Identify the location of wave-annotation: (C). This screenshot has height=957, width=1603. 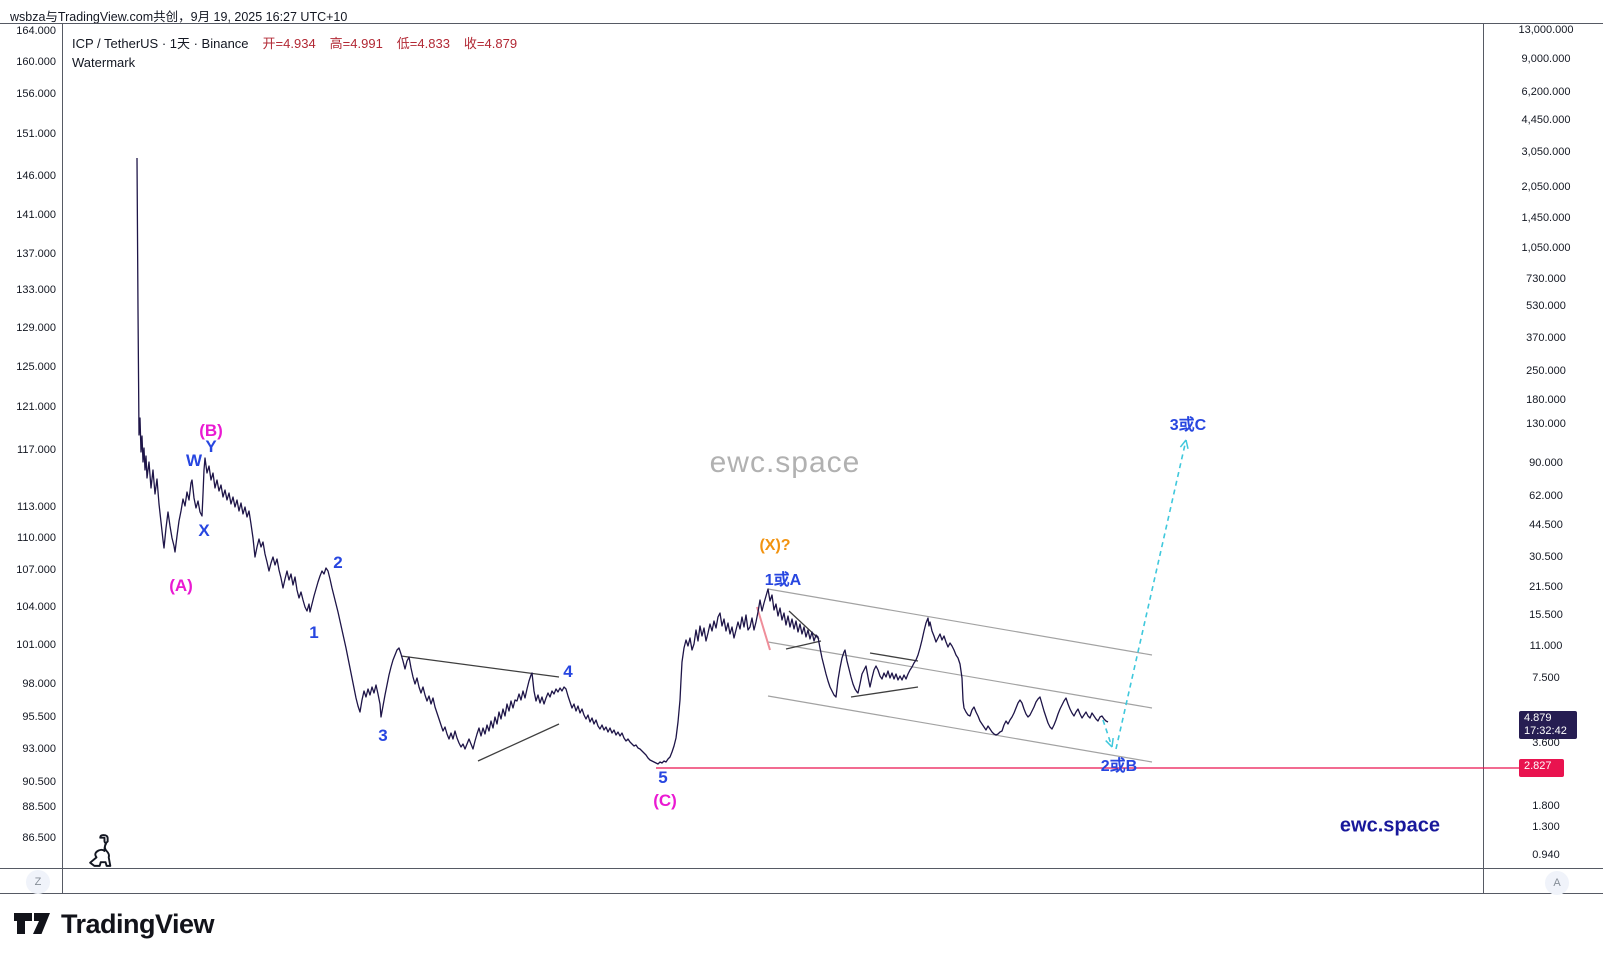
(665, 800).